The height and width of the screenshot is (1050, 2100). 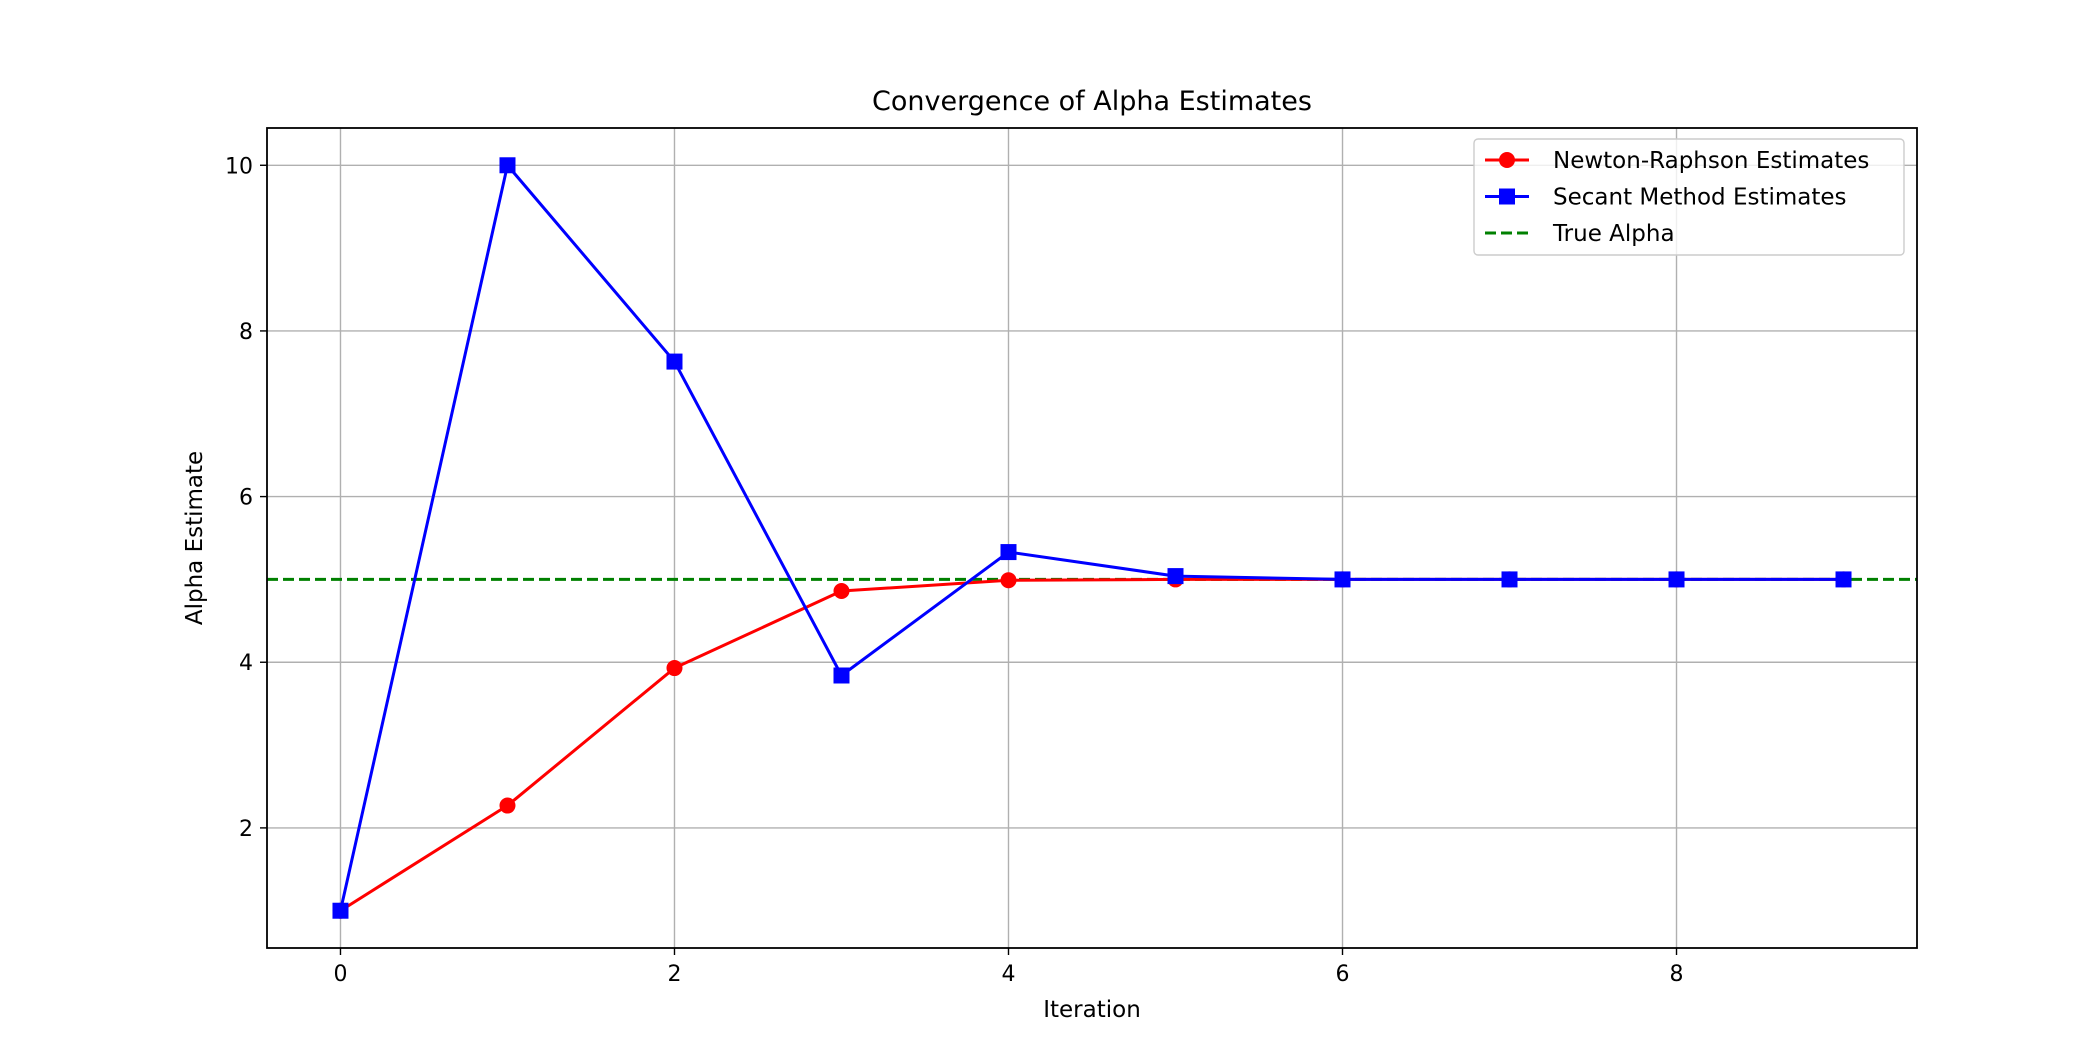 I want to click on y-axis-label: Alpha Estimate, so click(x=195, y=538).